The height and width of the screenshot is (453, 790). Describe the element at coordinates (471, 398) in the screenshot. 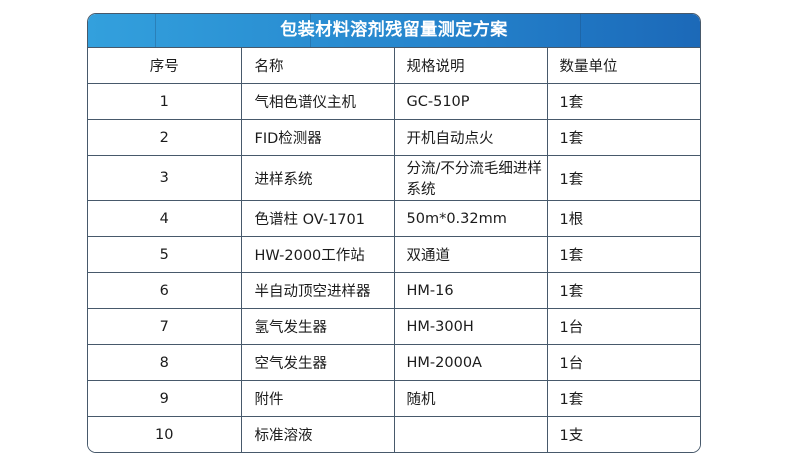

I see `cell-spec: 随机` at that location.